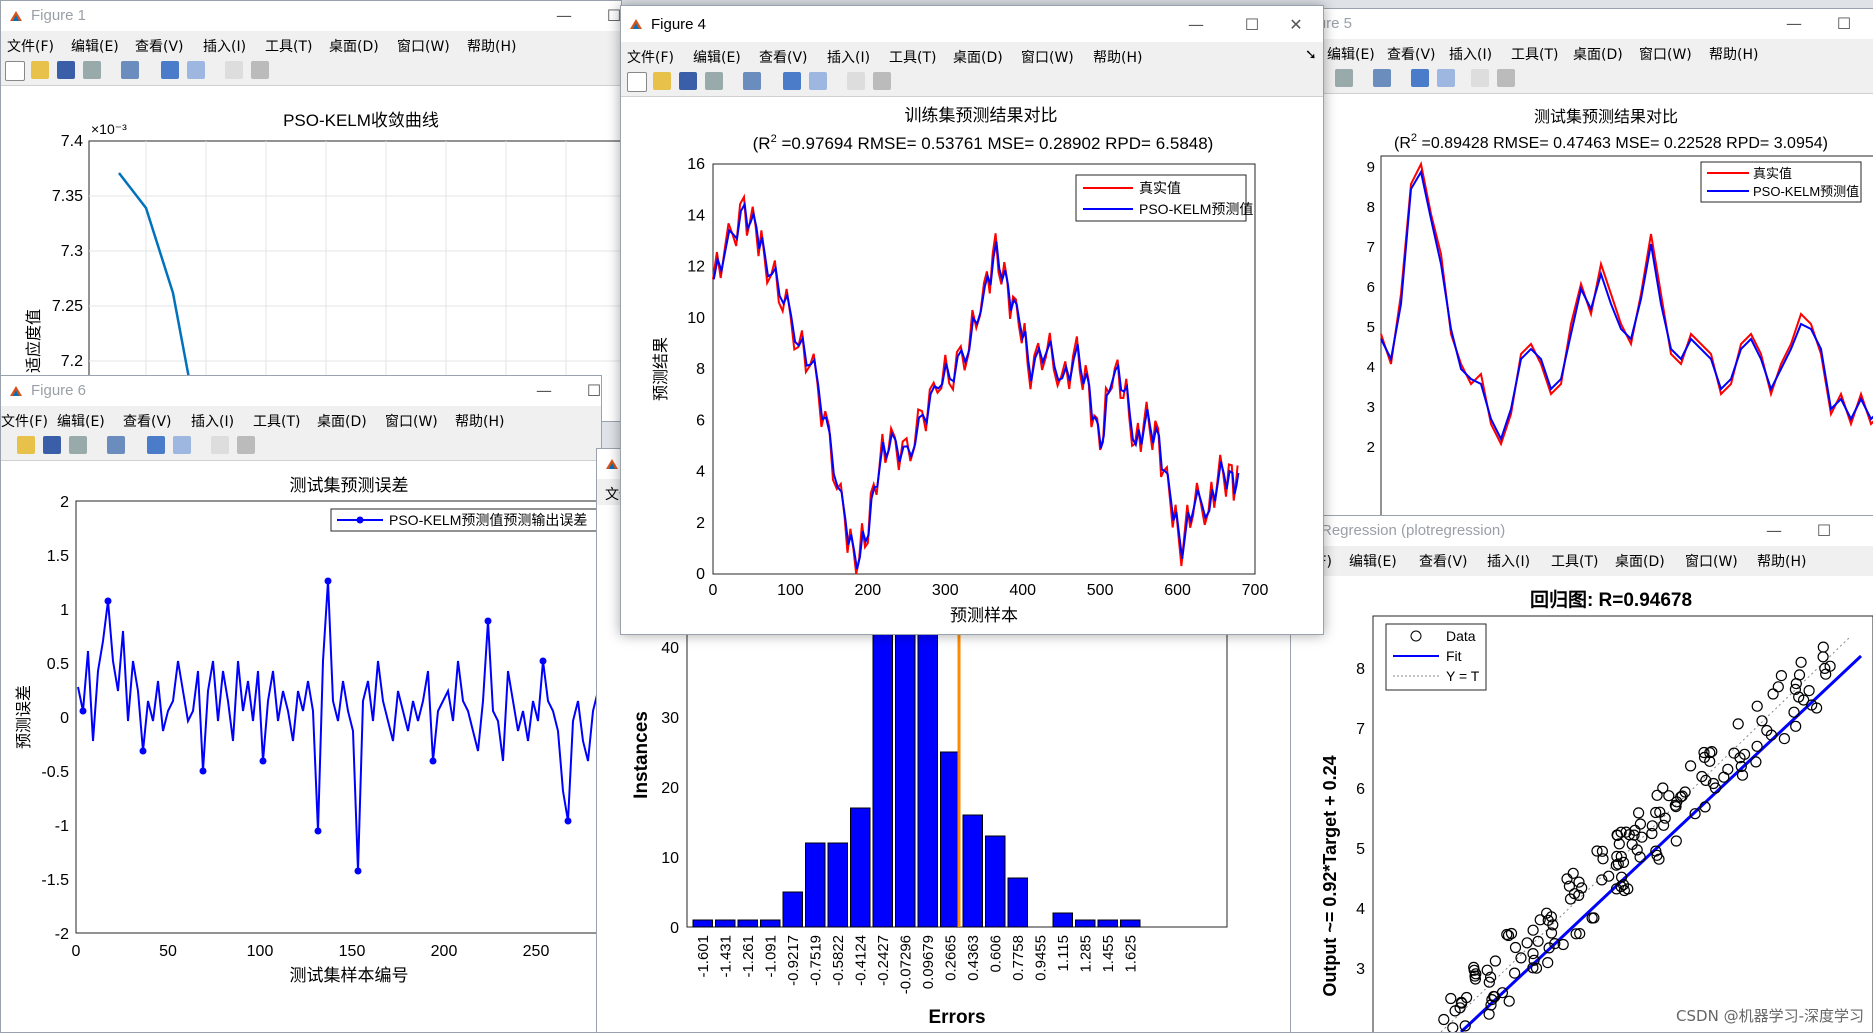  I want to click on menu-overflow-icon: ➘, so click(1311, 55).